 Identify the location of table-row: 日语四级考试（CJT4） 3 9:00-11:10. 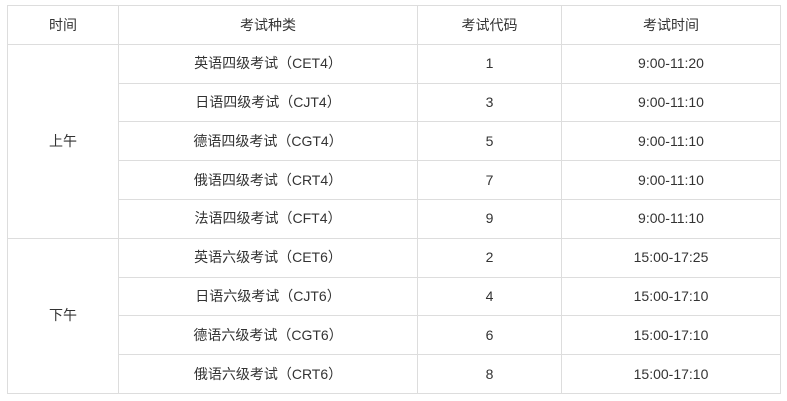
(394, 102).